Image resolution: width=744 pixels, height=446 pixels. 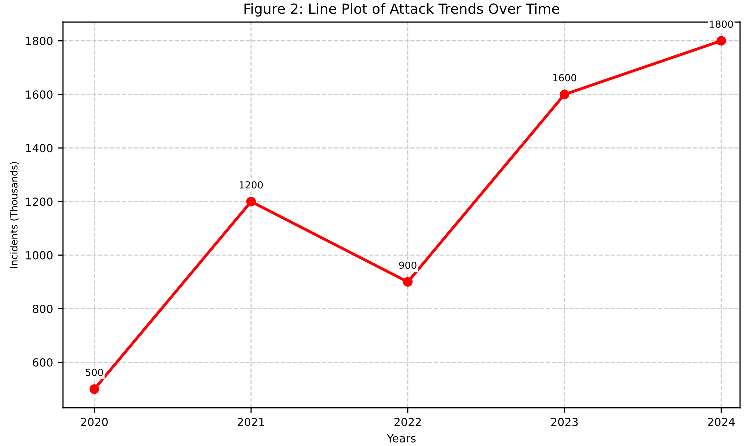 I want to click on x-tick-label: 2020, so click(x=94, y=422).